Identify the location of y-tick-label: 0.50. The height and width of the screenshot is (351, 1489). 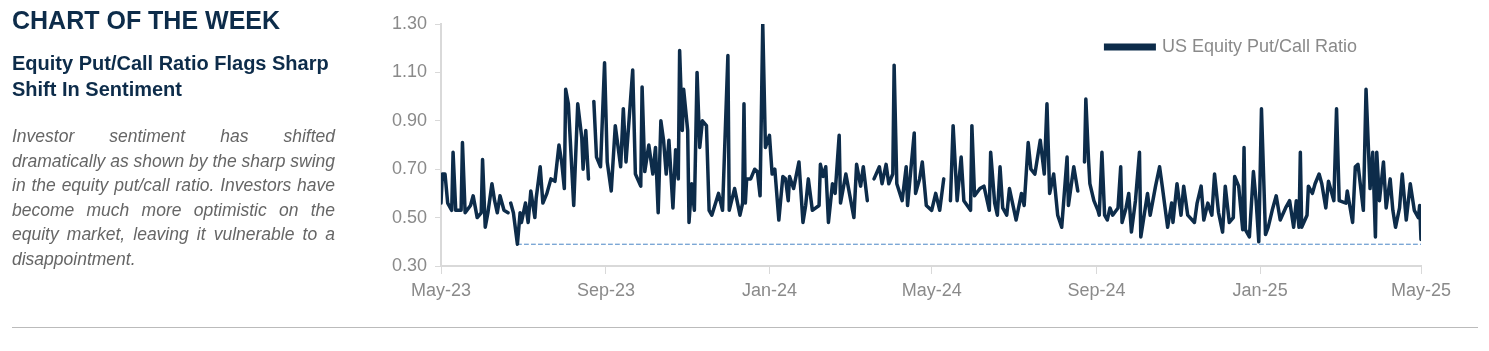
(409, 216).